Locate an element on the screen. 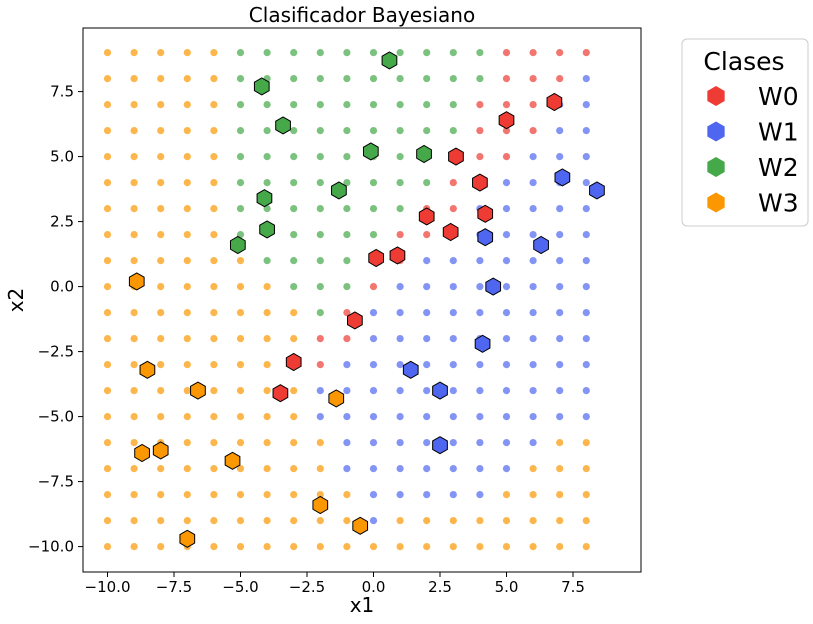 This screenshot has width=813, height=624. sample-point-w1 is located at coordinates (482, 343).